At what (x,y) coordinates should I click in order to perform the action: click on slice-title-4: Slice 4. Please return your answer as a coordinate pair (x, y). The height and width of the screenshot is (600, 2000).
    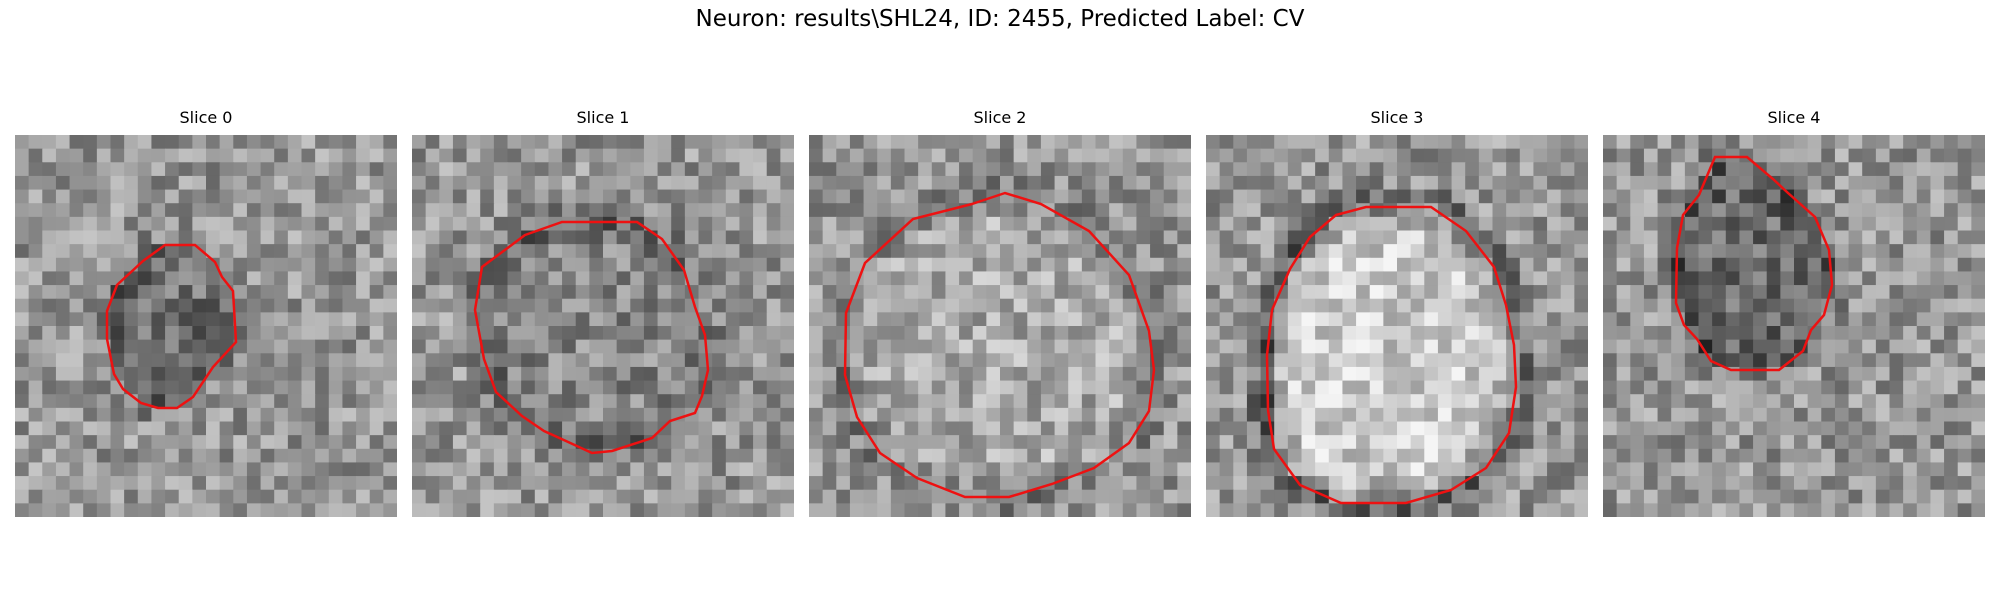
    Looking at the image, I should click on (1794, 117).